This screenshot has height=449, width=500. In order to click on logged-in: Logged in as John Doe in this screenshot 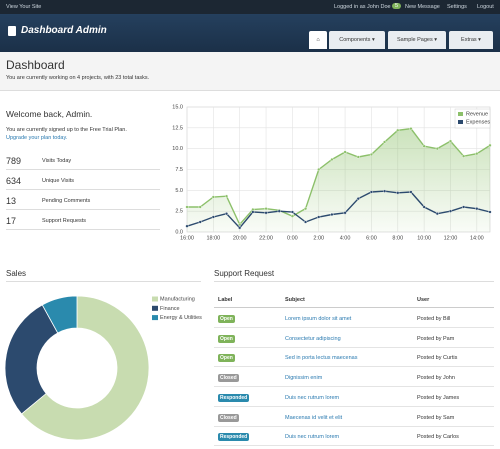, I will do `click(362, 7)`.